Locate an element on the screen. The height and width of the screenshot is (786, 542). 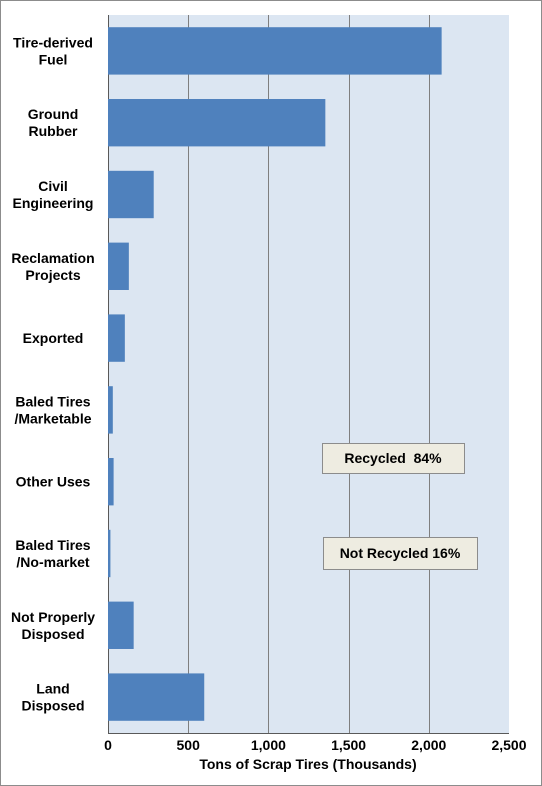
x-tick-label: 0 is located at coordinates (108, 745).